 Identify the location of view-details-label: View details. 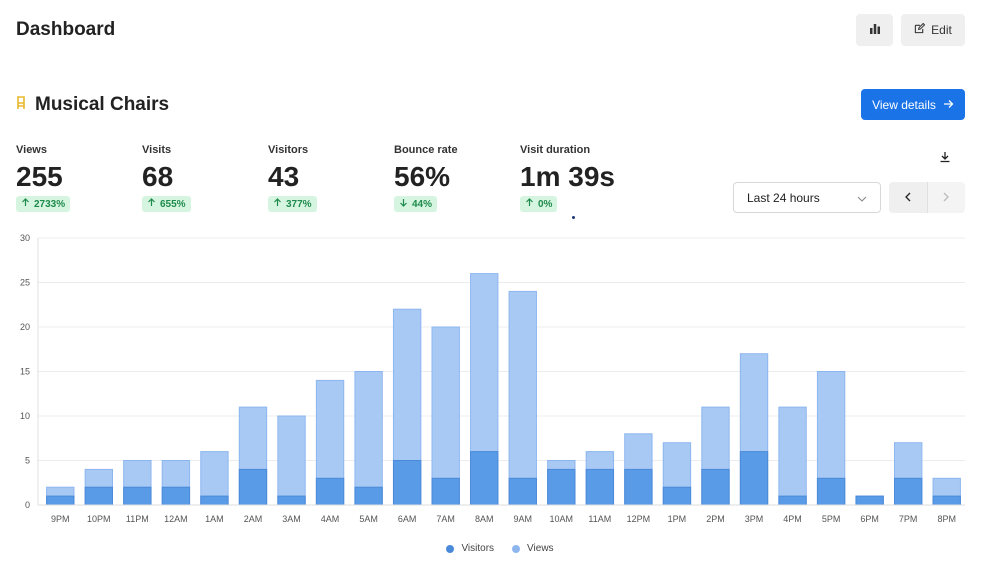
(904, 104).